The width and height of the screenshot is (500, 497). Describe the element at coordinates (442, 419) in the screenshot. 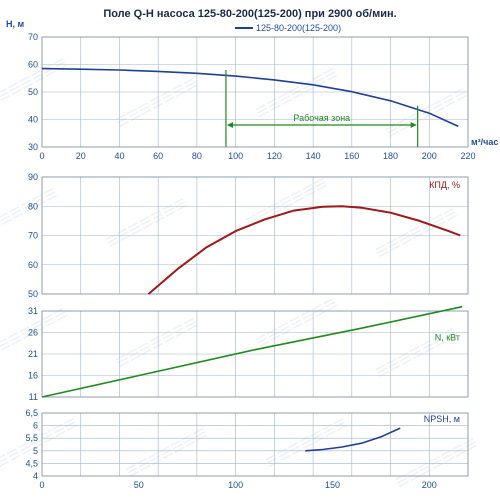

I see `series-label-npsh: NPSH, м` at that location.